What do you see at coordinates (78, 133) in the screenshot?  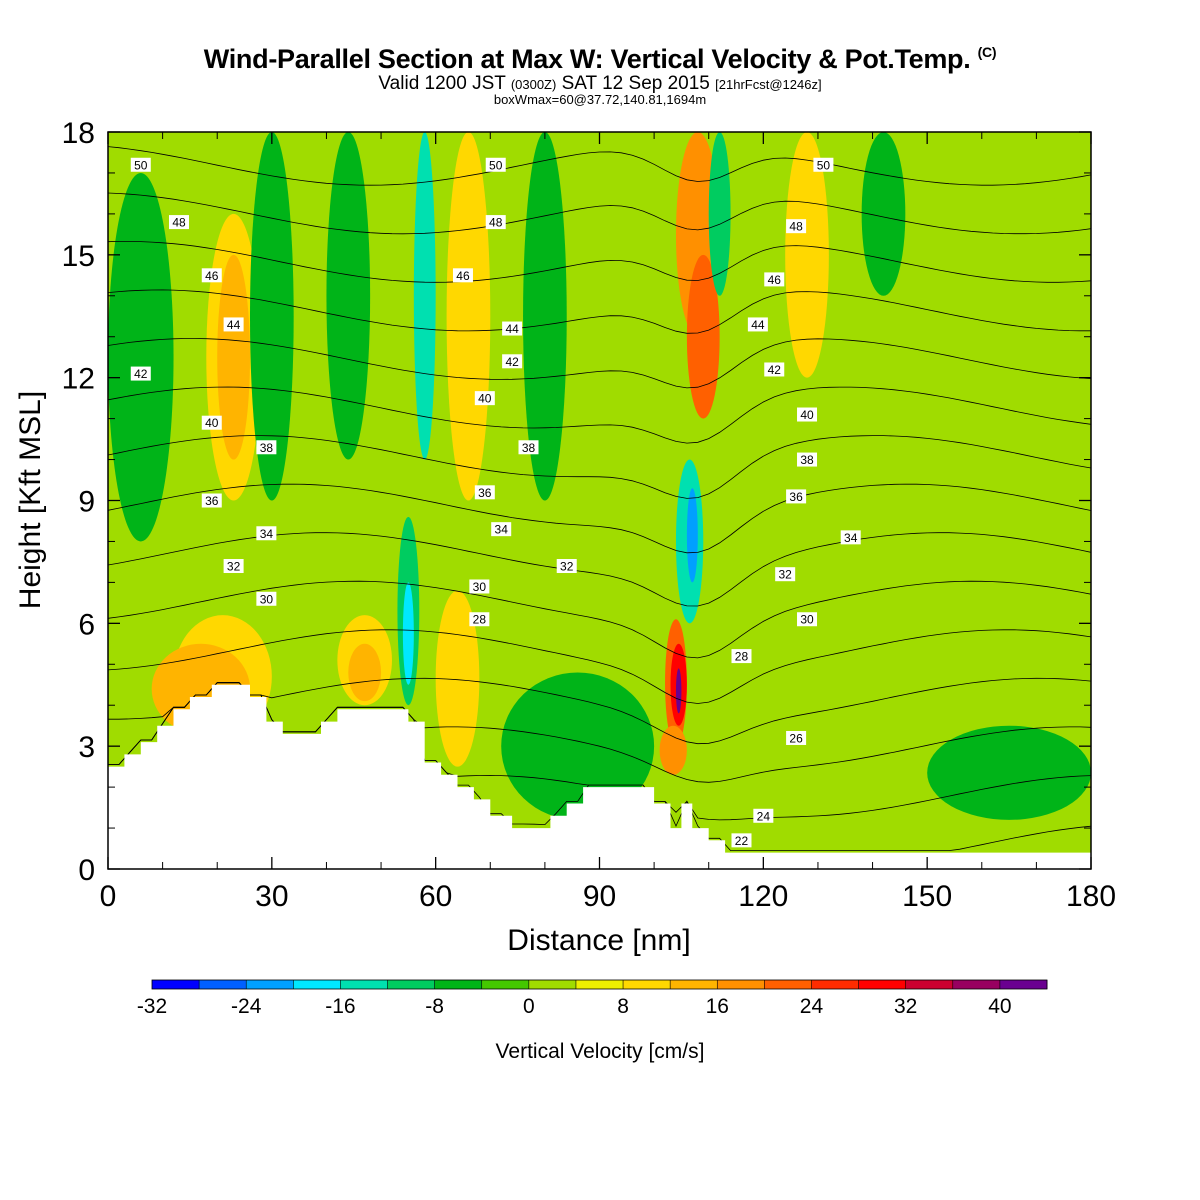 I see `y-tick-label: 18` at bounding box center [78, 133].